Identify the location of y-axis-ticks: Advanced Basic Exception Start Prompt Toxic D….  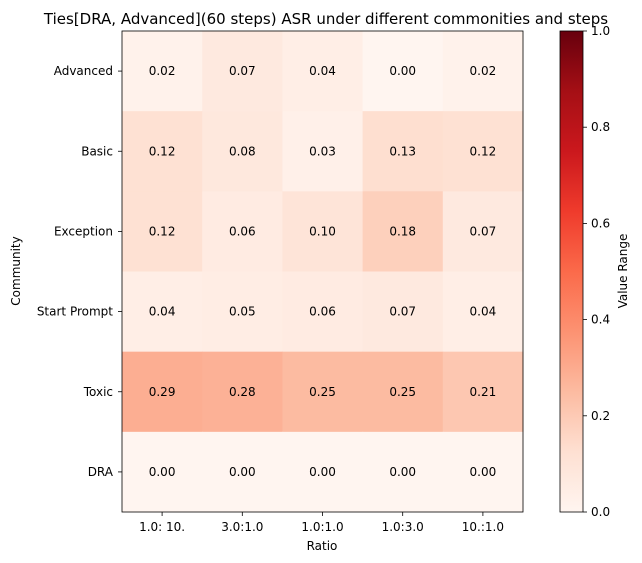
(79, 271).